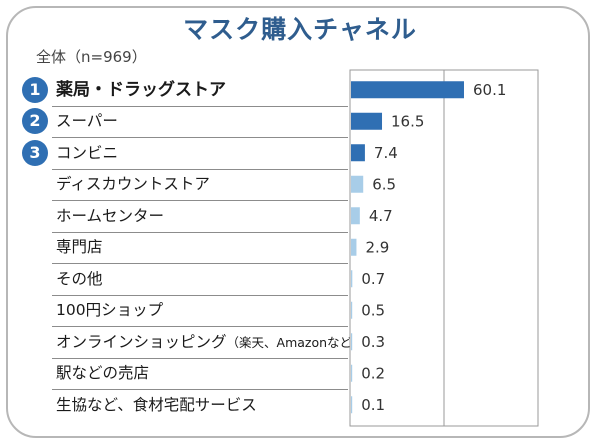 The width and height of the screenshot is (600, 446). I want to click on rank-badge: 1, so click(35, 89).